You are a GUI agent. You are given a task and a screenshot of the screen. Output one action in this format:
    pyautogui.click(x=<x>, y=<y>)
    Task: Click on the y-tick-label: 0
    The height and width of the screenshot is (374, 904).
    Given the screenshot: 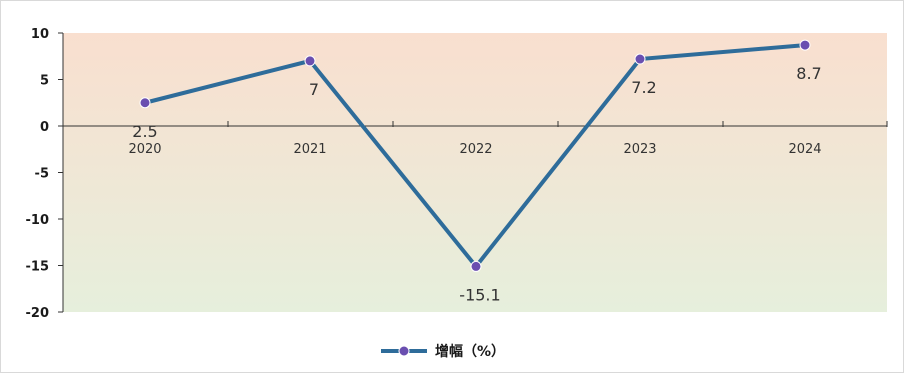 What is the action you would take?
    pyautogui.click(x=44, y=127)
    